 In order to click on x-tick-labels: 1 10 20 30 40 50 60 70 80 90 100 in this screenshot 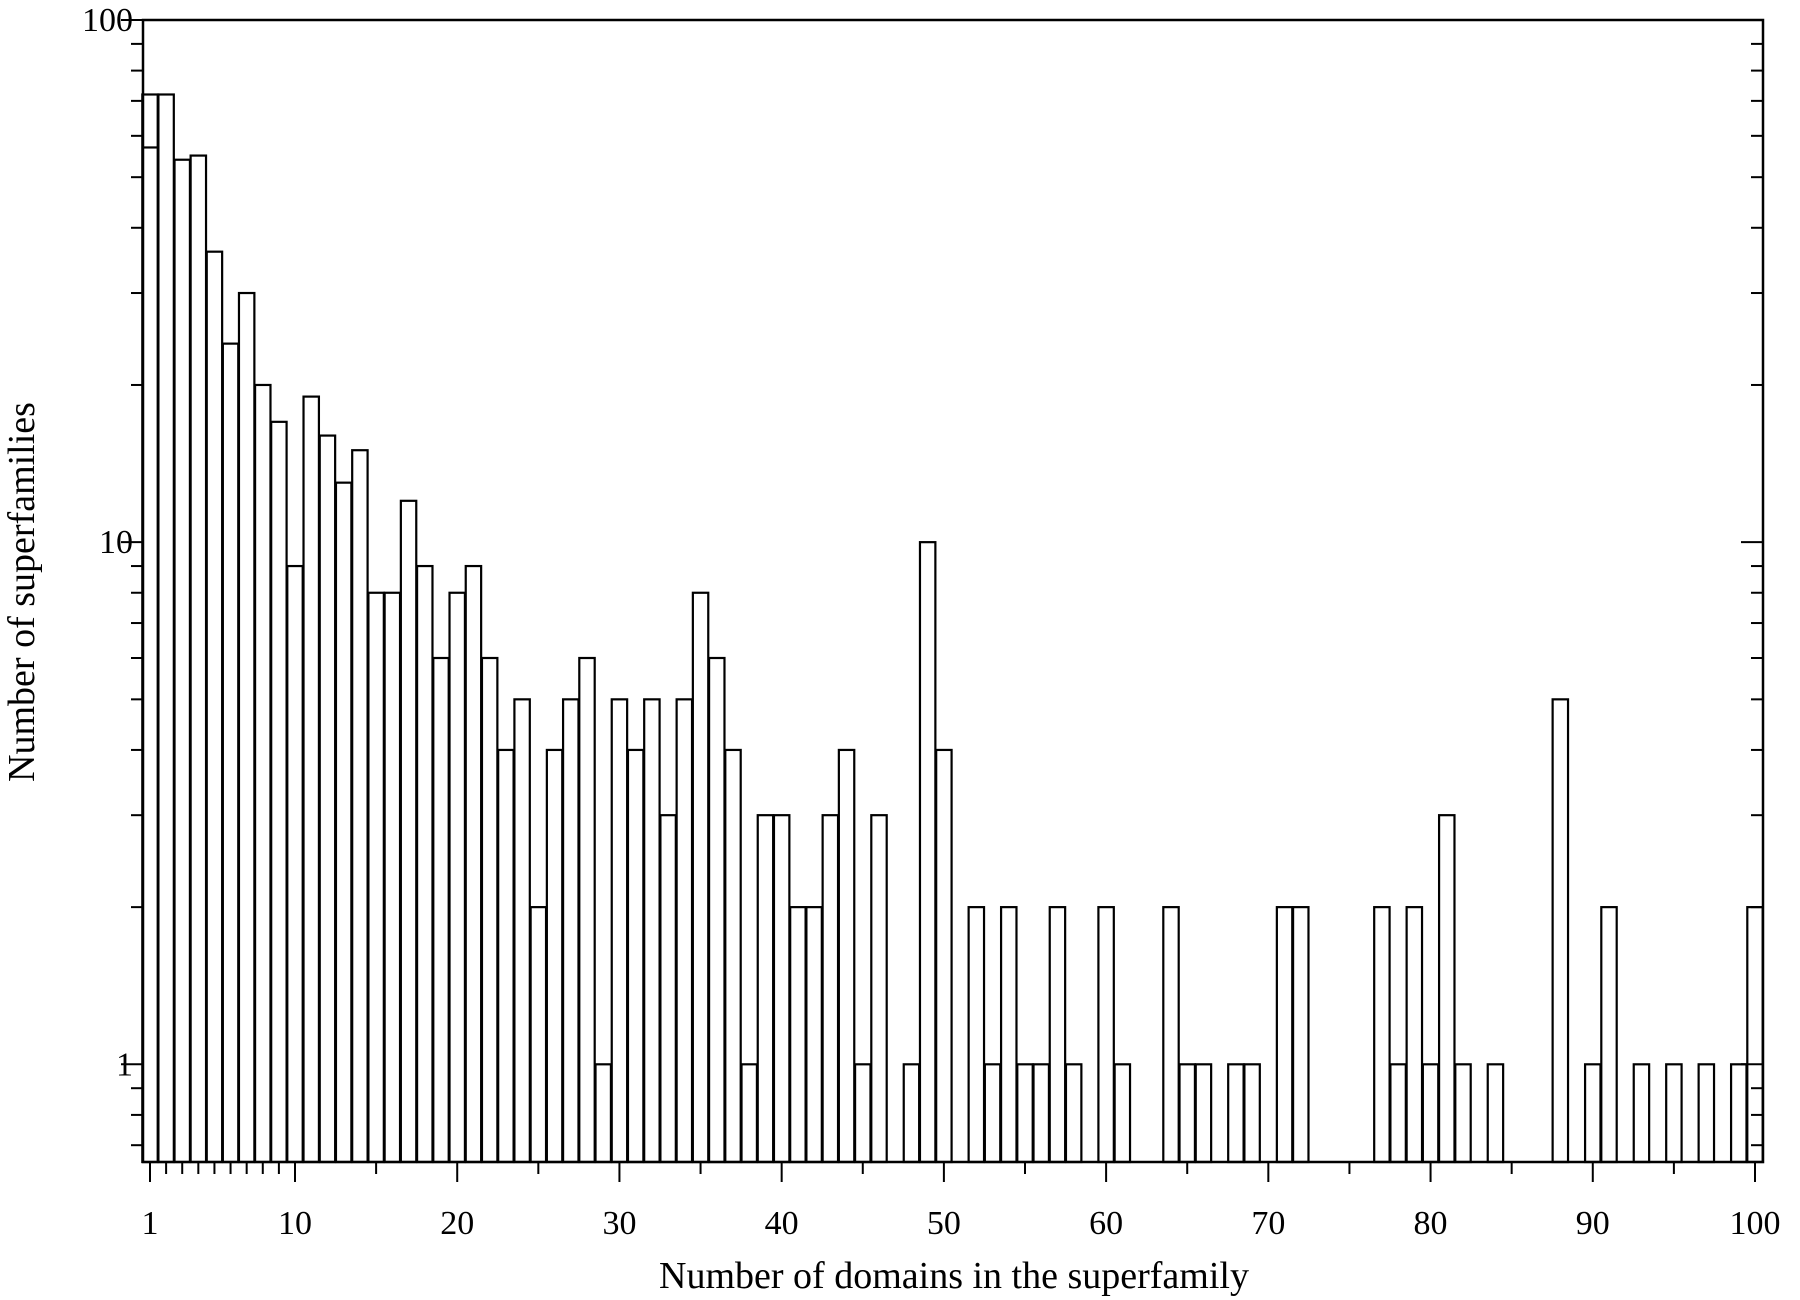, I will do `click(961, 1223)`.